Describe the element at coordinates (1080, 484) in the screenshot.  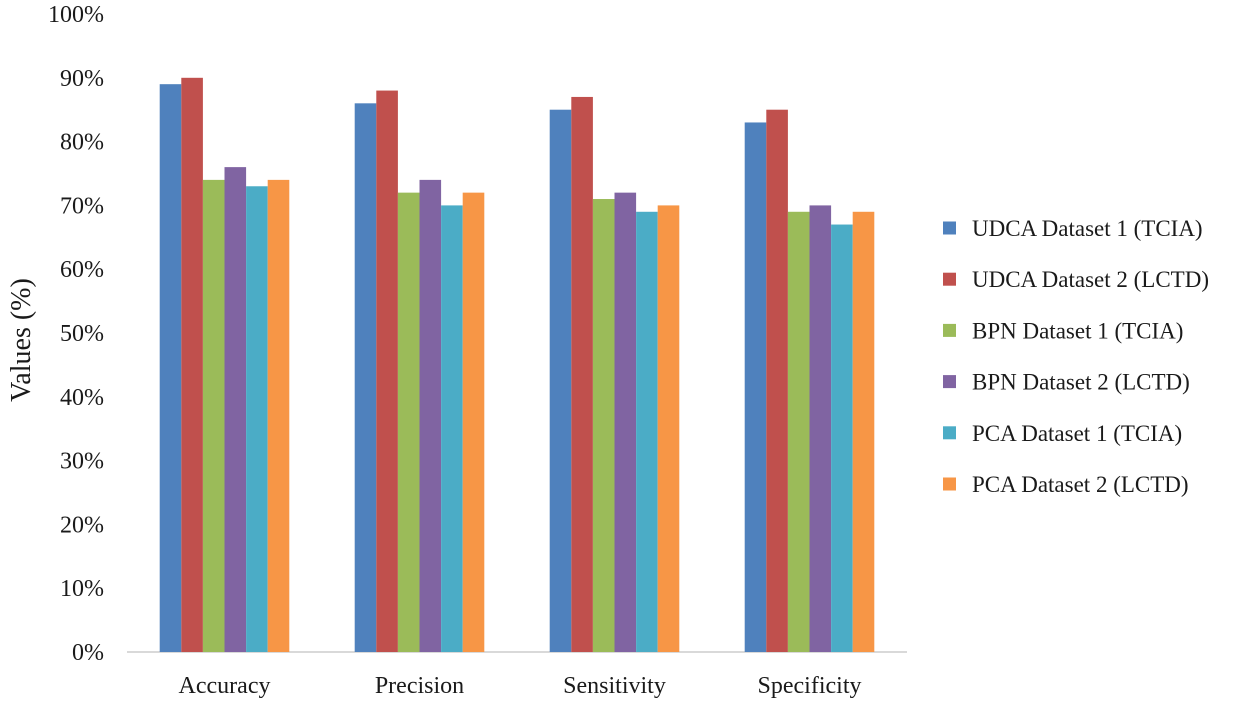
I see `legend-label: PCA Dataset 2 (LCTD)` at that location.